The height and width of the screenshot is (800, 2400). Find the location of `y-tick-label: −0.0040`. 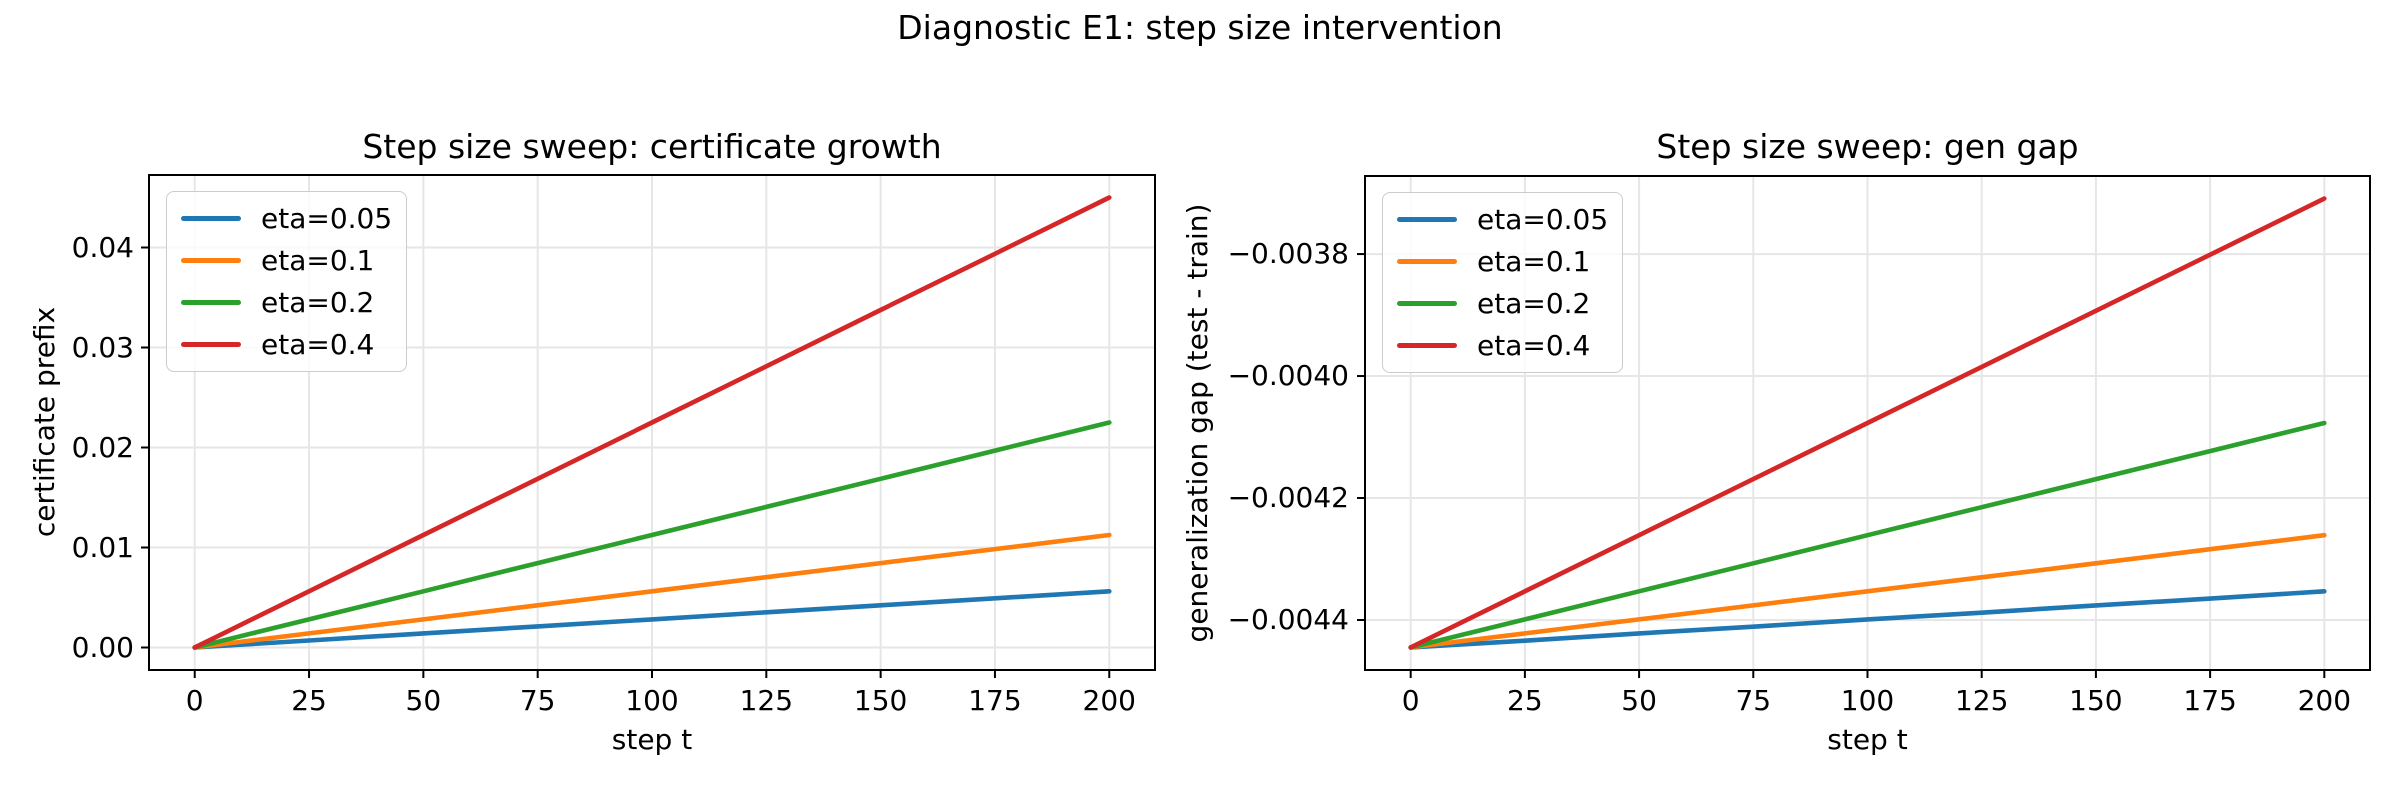

y-tick-label: −0.0040 is located at coordinates (1288, 376).